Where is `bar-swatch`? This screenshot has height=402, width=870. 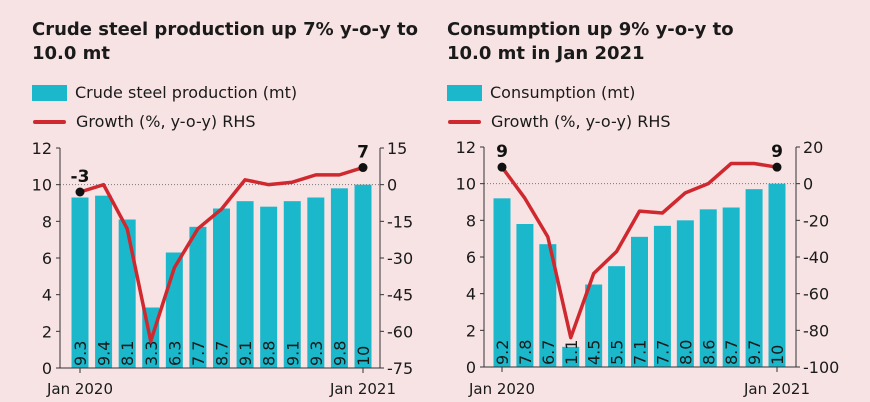 bar-swatch is located at coordinates (49, 92).